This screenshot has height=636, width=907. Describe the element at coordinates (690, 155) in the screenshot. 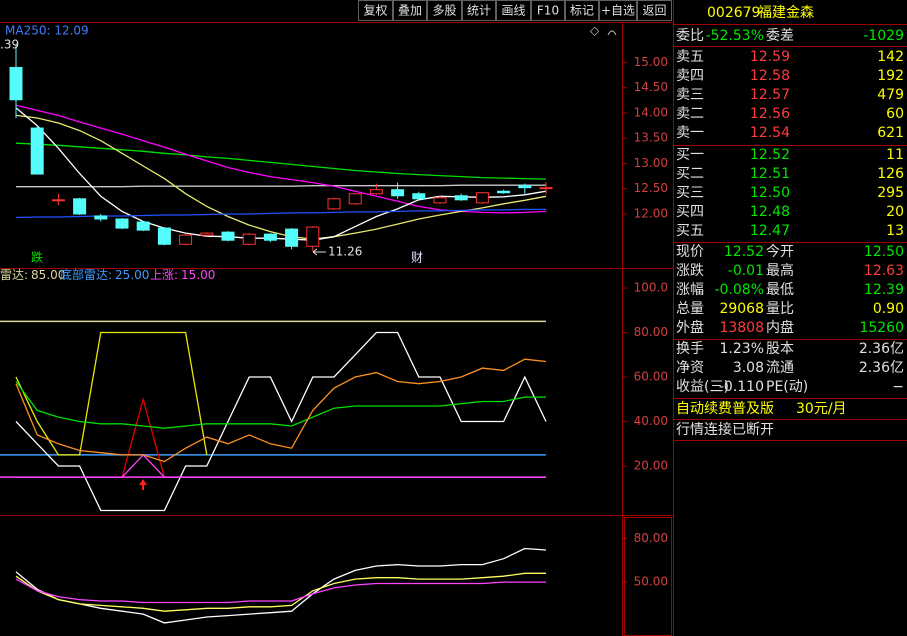

I see `book-label: 买一` at that location.